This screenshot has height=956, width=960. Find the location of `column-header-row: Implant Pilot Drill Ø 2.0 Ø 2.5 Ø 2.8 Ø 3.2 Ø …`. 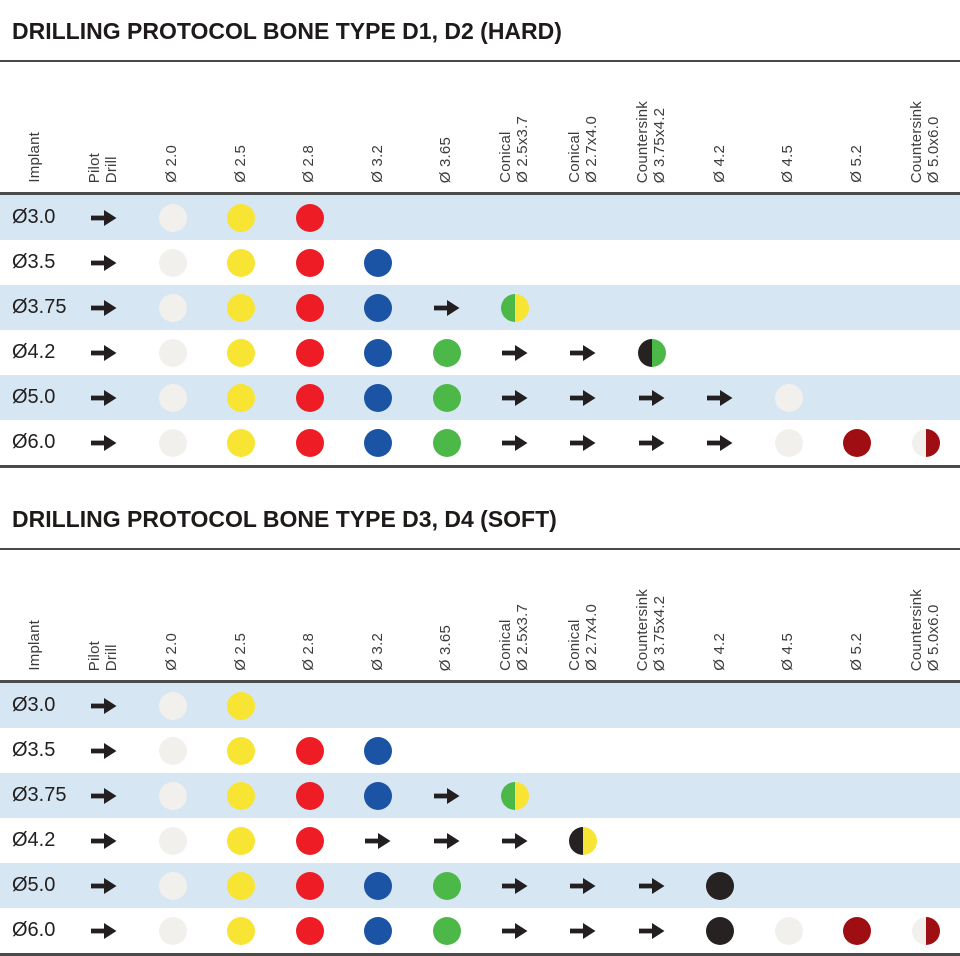

column-header-row: Implant Pilot Drill Ø 2.0 Ø 2.5 Ø 2.8 Ø 3.2 Ø … is located at coordinates (480, 128).